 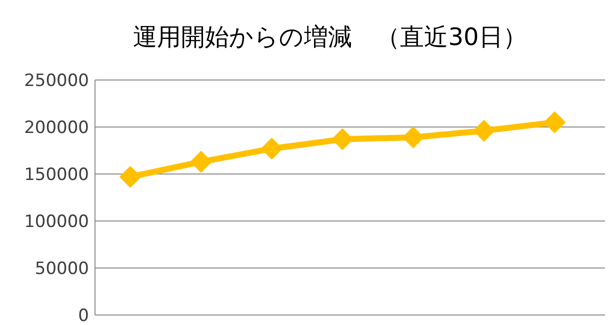 I want to click on y-tick-label: 250000, so click(x=56, y=81).